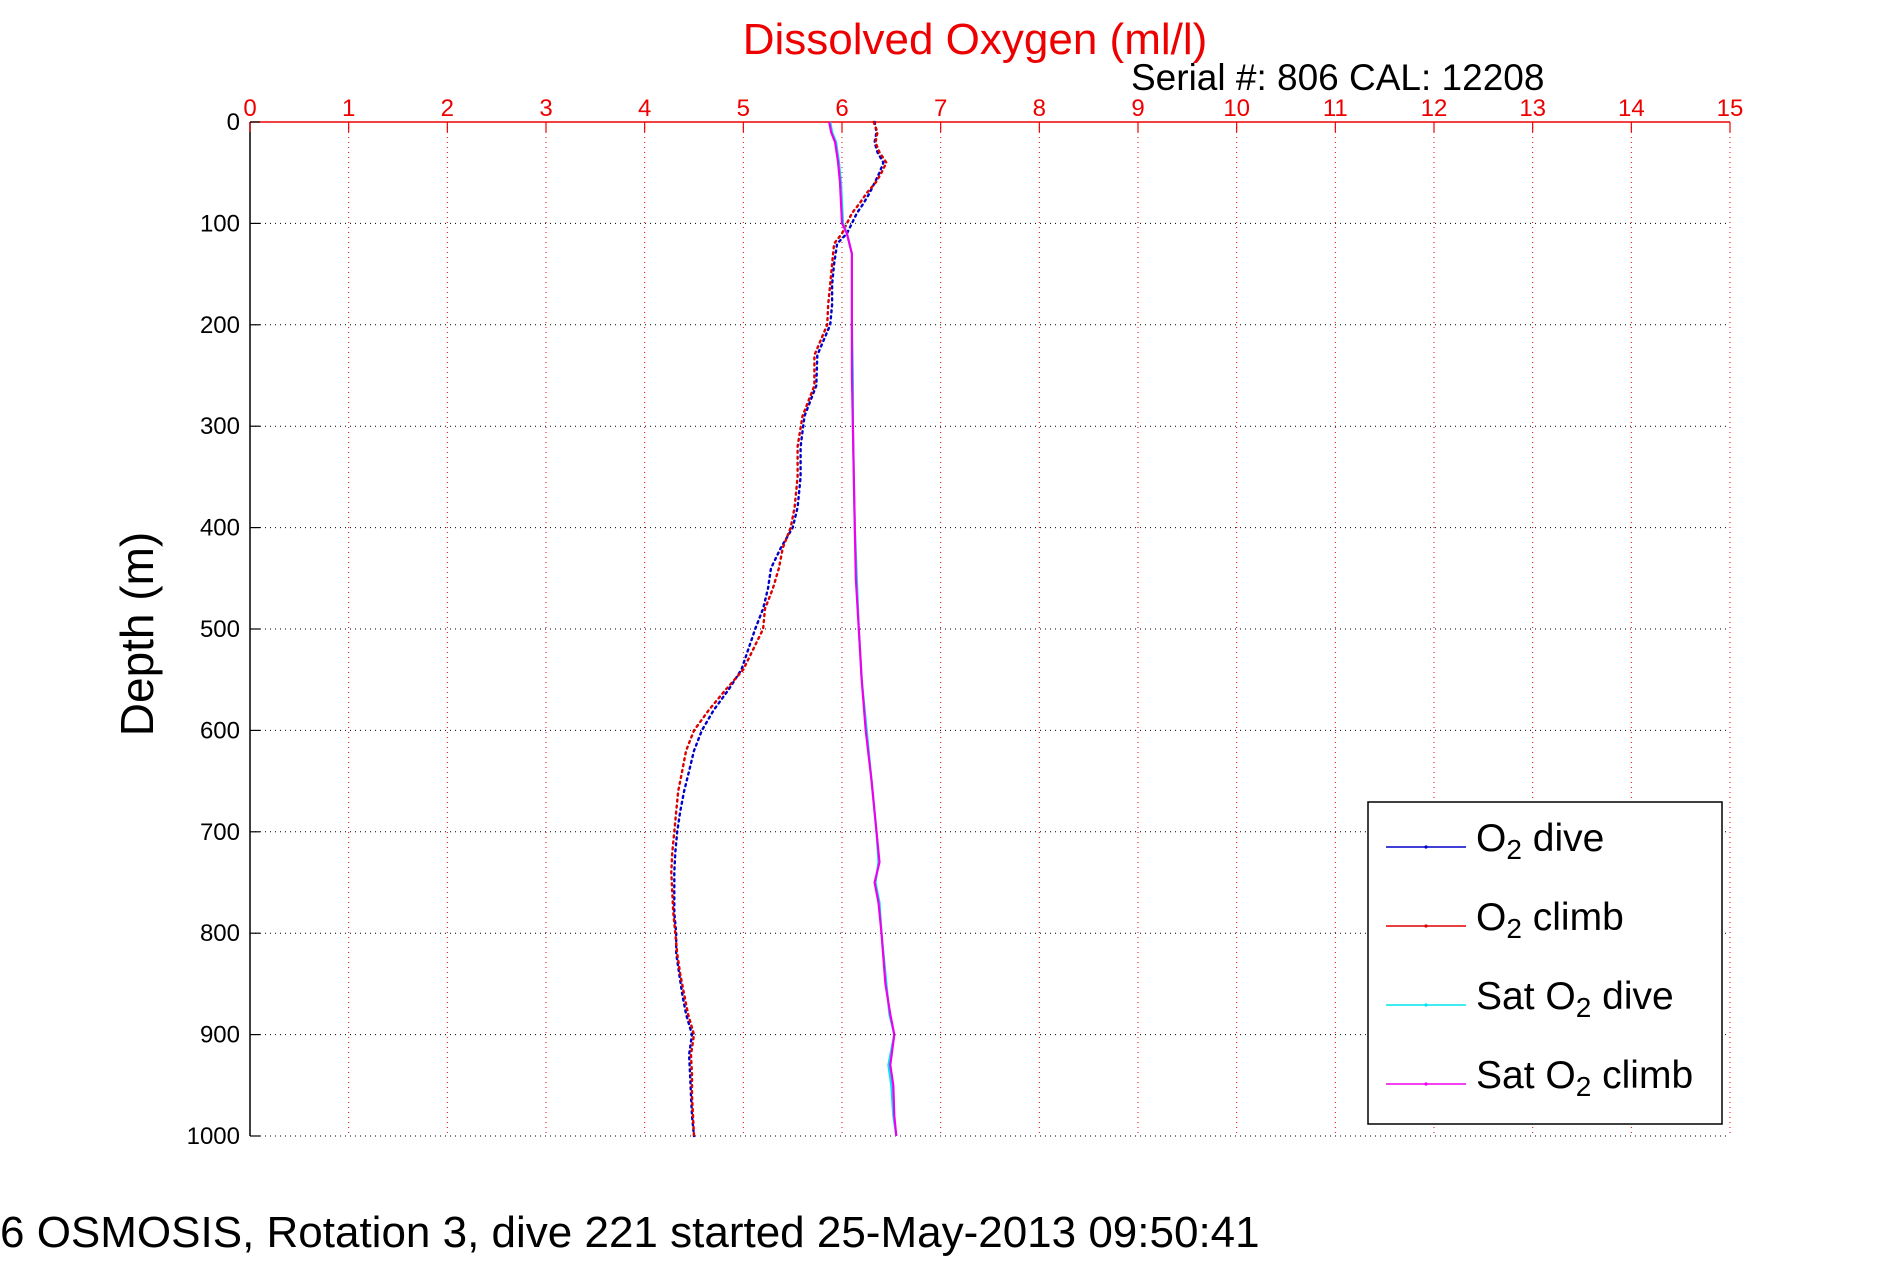 Image resolution: width=1891 pixels, height=1262 pixels. What do you see at coordinates (220, 223) in the screenshot?
I see `y-tick-label: 100` at bounding box center [220, 223].